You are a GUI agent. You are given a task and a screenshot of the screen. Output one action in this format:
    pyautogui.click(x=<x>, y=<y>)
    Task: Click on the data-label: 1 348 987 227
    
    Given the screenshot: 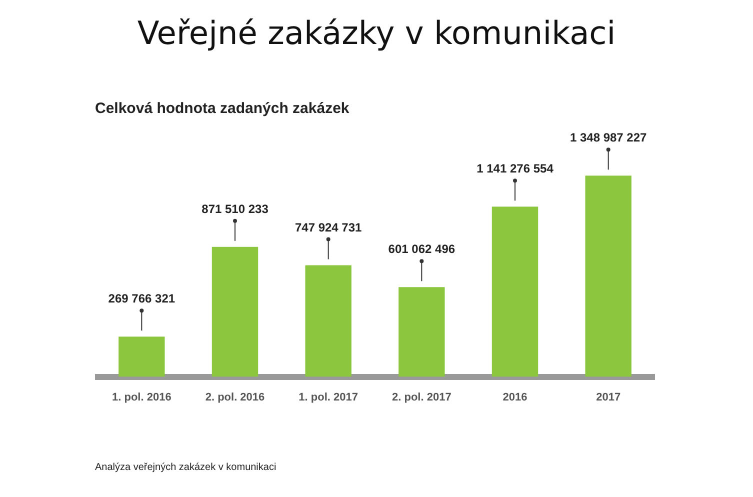 What is the action you would take?
    pyautogui.click(x=609, y=137)
    